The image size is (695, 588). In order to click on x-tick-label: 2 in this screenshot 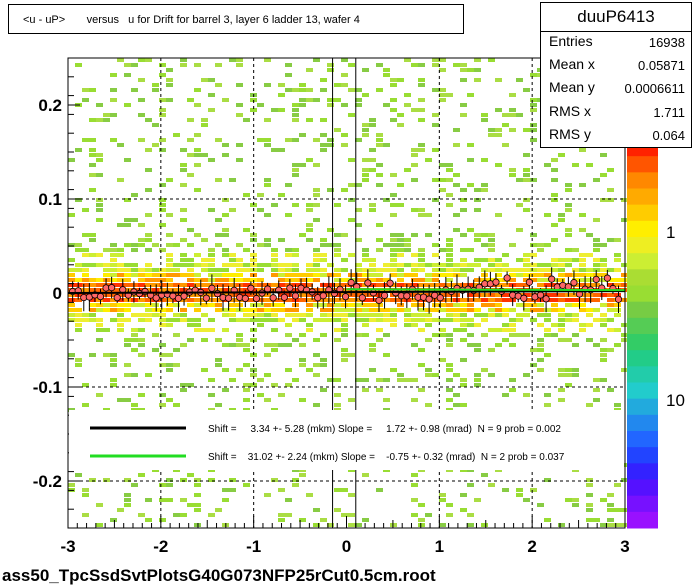, I will do `click(531, 546)`.